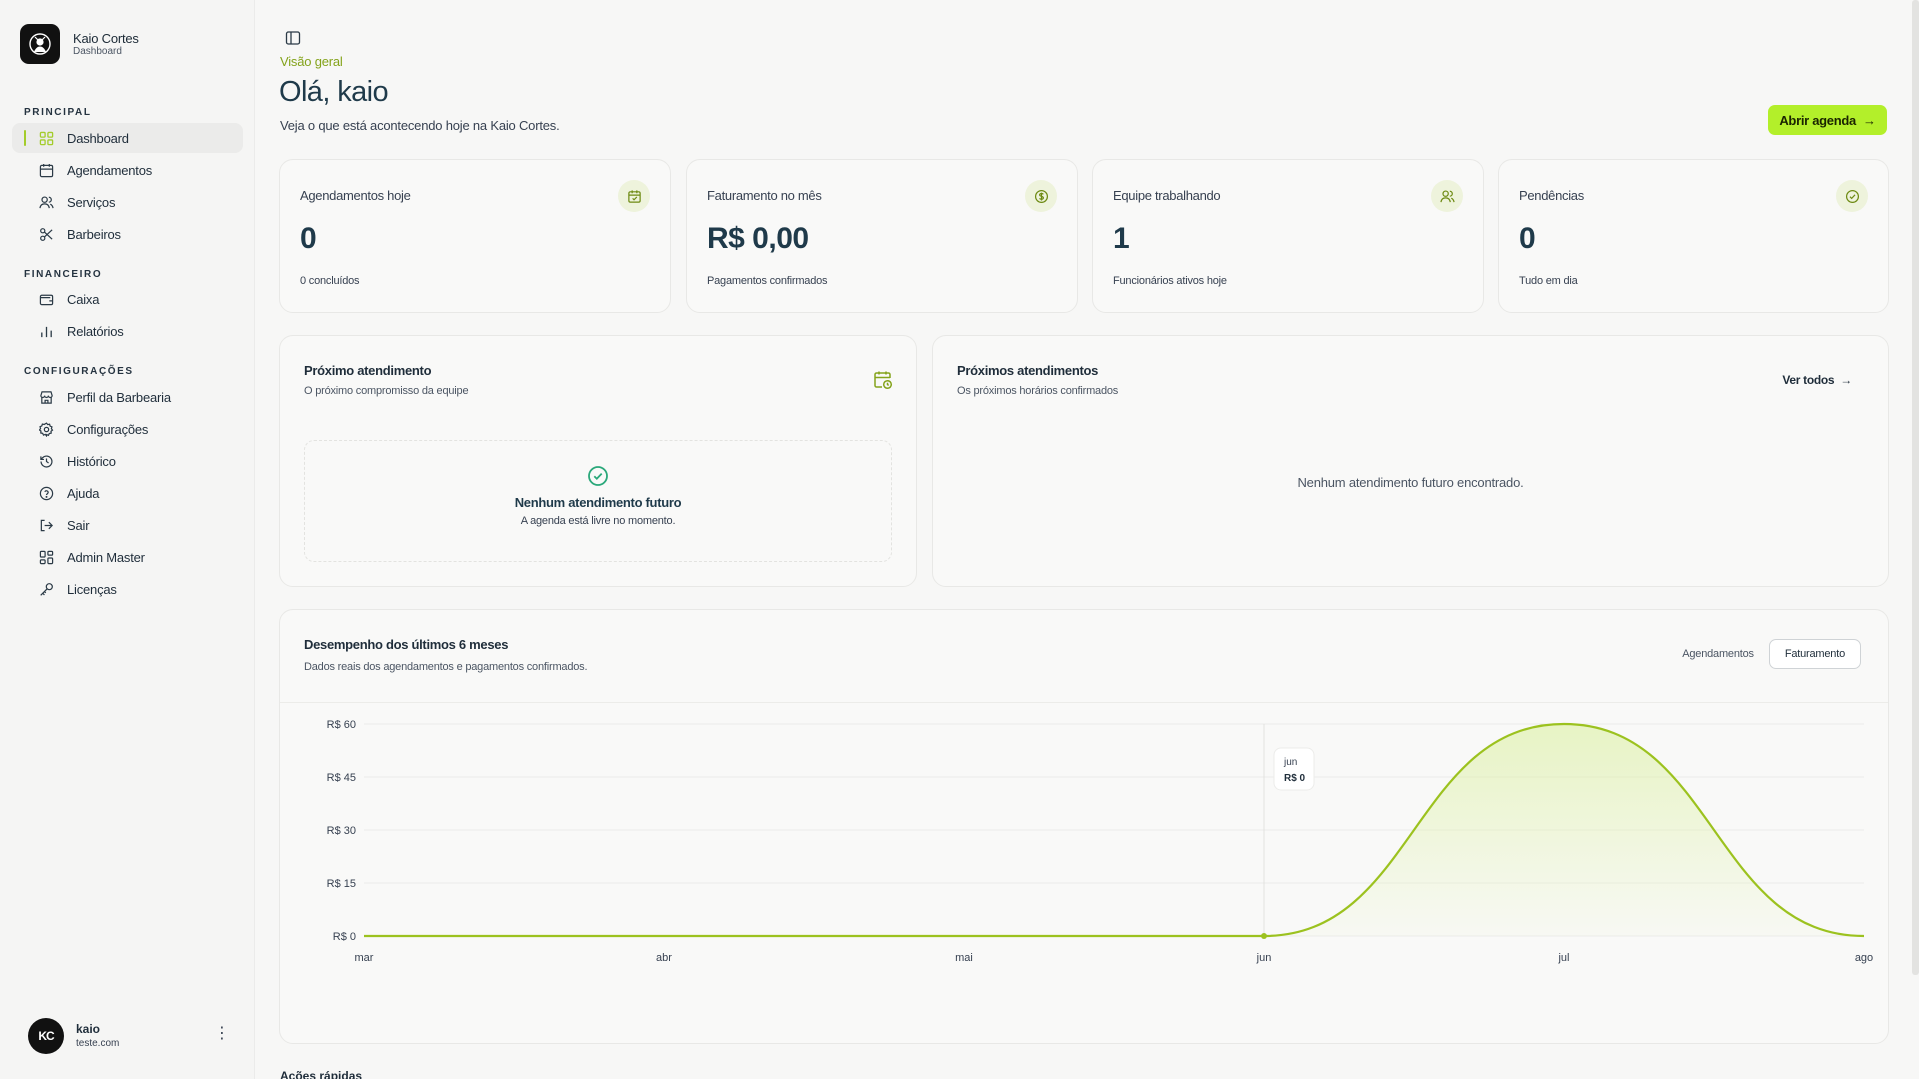  What do you see at coordinates (767, 281) in the screenshot?
I see `stat-foot: Pagamentos confirmados` at bounding box center [767, 281].